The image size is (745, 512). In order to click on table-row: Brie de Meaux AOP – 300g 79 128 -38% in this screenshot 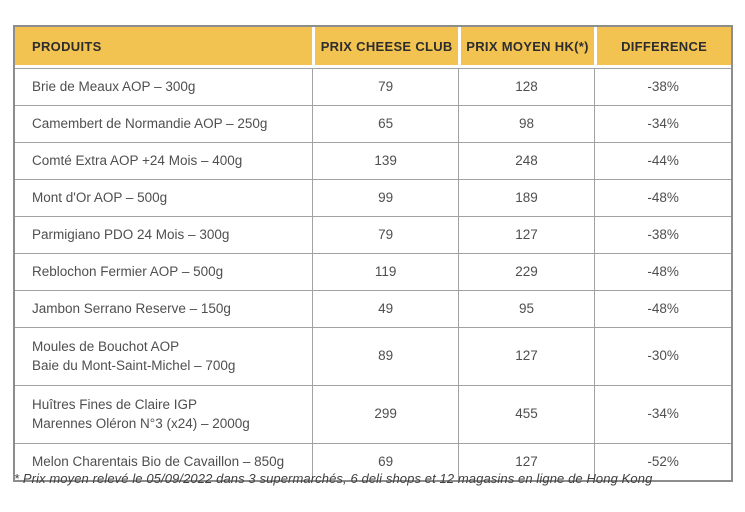, I will do `click(373, 86)`.